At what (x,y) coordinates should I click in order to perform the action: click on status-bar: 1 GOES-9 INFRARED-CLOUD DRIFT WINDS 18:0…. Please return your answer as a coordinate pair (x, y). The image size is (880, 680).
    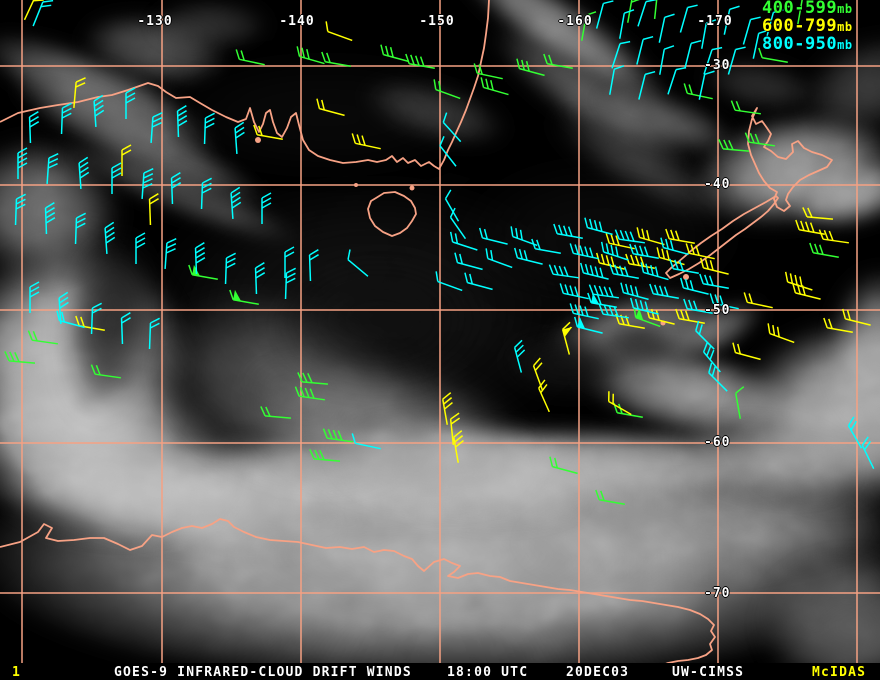
    Looking at the image, I should click on (440, 671).